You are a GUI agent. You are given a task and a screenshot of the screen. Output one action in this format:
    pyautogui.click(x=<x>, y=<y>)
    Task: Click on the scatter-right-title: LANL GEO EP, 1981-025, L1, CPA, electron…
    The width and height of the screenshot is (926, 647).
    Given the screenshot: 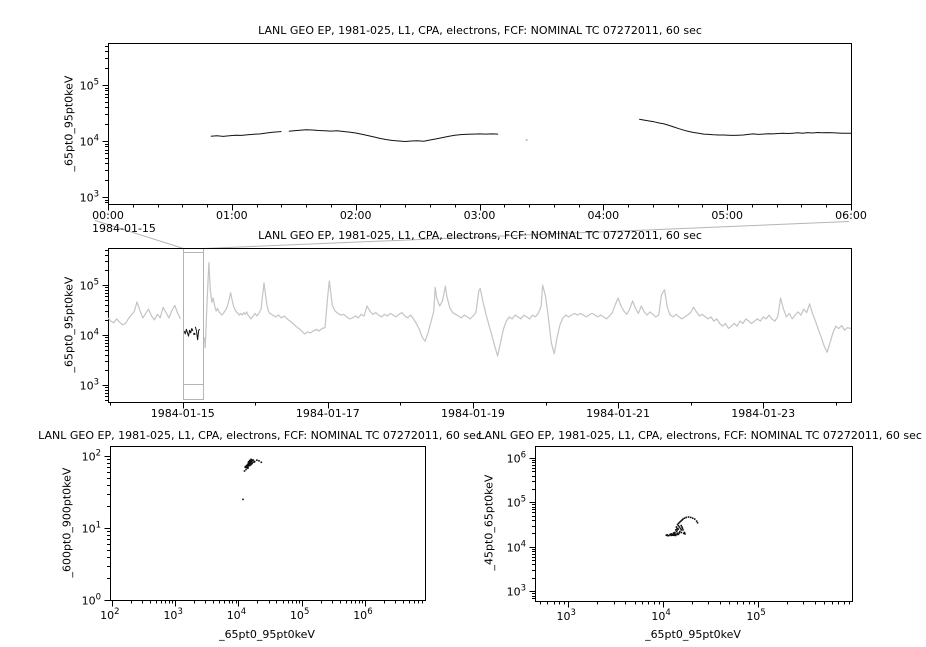 What is the action you would take?
    pyautogui.click(x=700, y=435)
    